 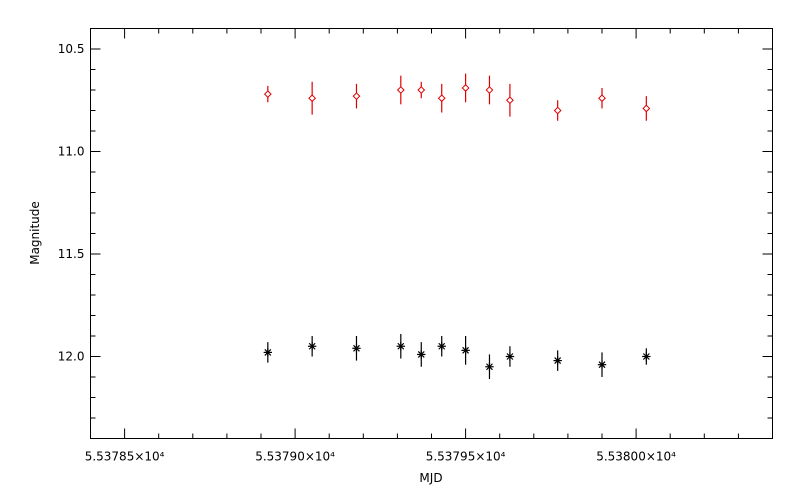 I want to click on x-axis-label: MJD, so click(x=430, y=478).